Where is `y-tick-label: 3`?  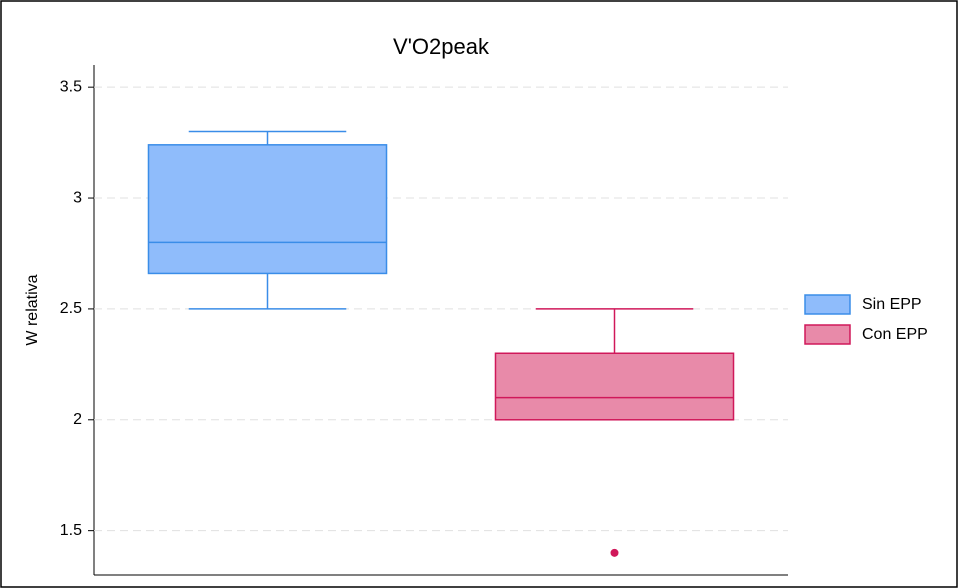
y-tick-label: 3 is located at coordinates (77, 197).